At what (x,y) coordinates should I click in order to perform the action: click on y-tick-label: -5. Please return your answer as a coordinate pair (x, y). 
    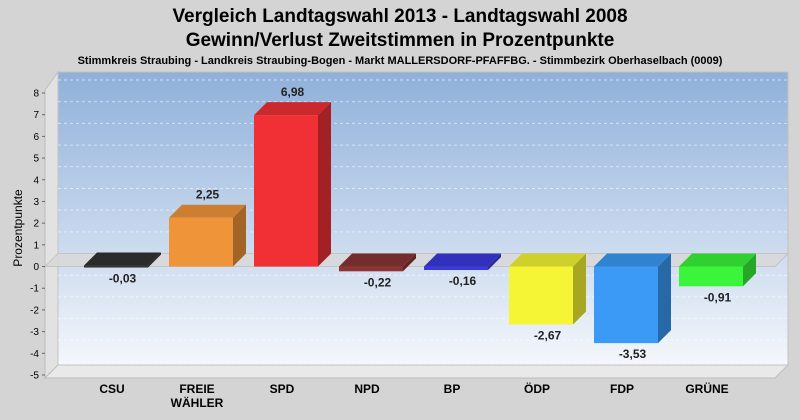
    Looking at the image, I should click on (34, 376).